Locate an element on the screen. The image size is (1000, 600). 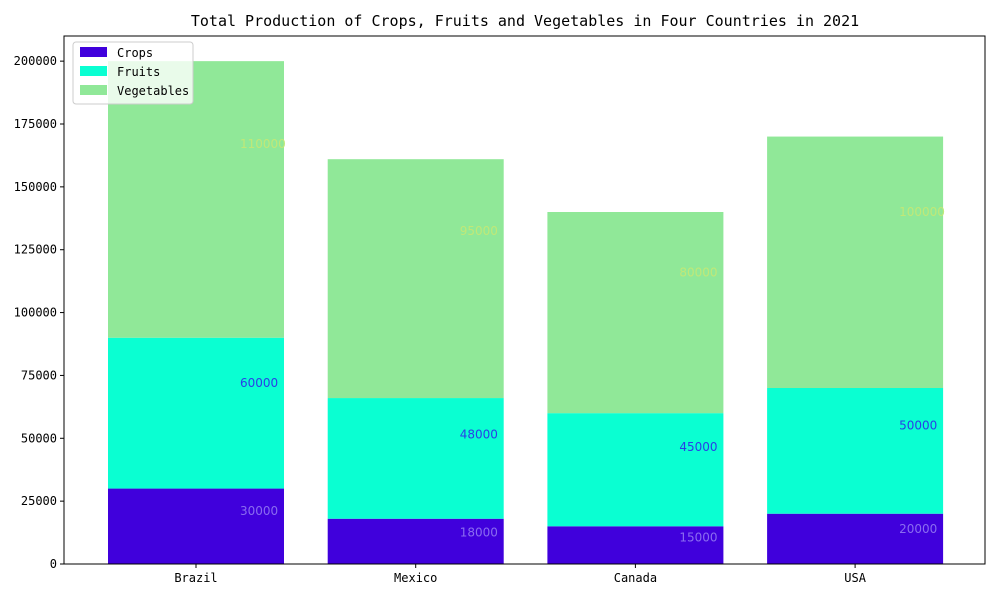
legend: Crops Fruits Vegetables is located at coordinates (133, 73).